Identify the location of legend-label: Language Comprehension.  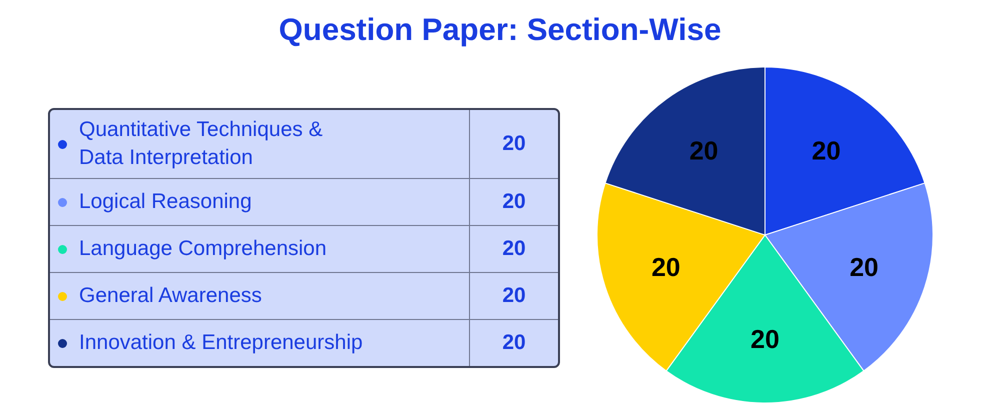
(203, 249).